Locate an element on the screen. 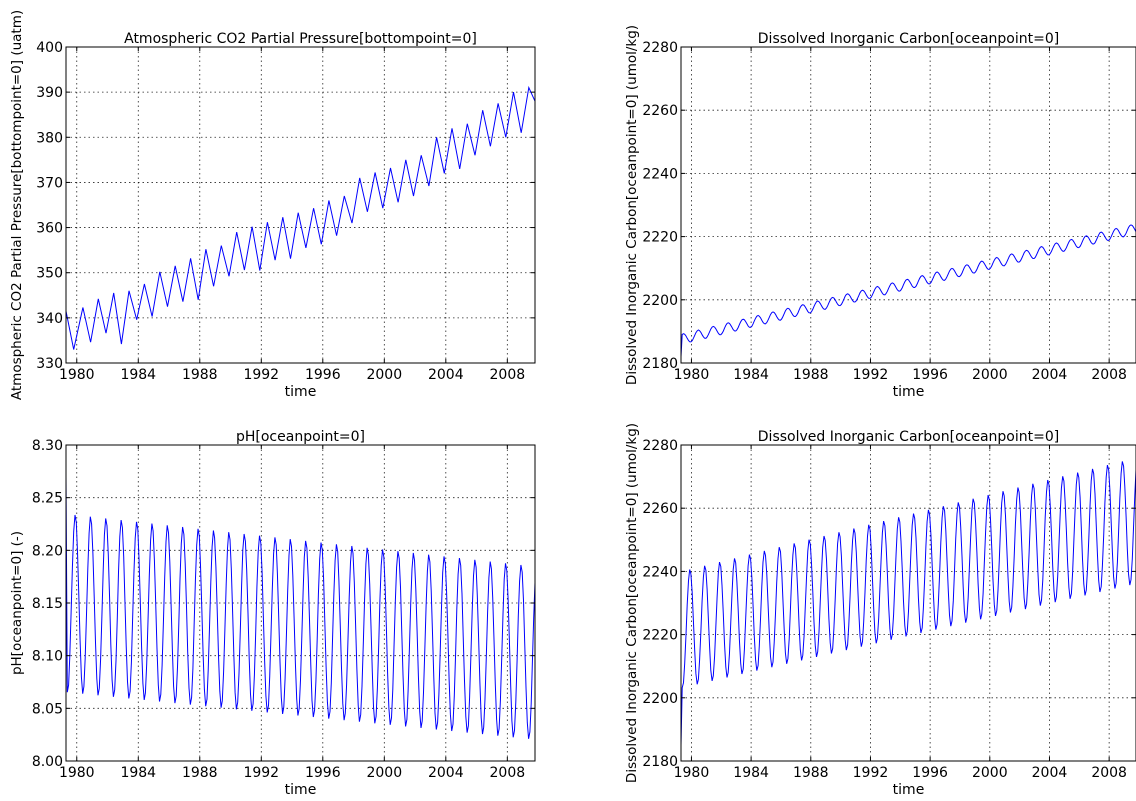 This screenshot has width=1136, height=801. y-tick-label: 370 is located at coordinates (49, 183).